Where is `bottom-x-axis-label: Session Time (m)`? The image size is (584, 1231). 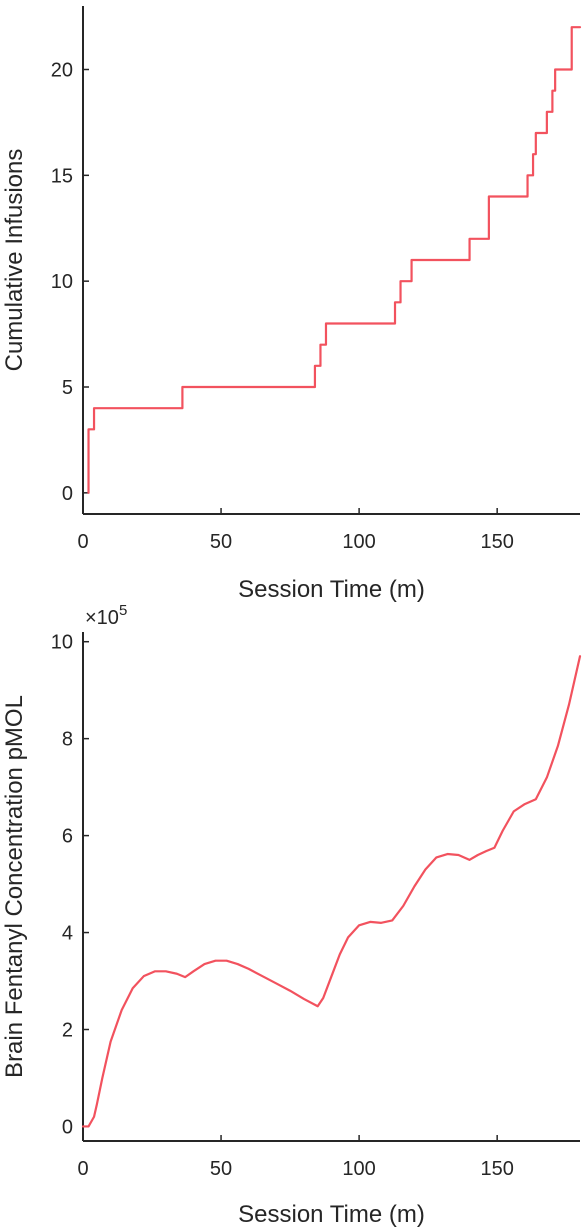 bottom-x-axis-label: Session Time (m) is located at coordinates (331, 1214).